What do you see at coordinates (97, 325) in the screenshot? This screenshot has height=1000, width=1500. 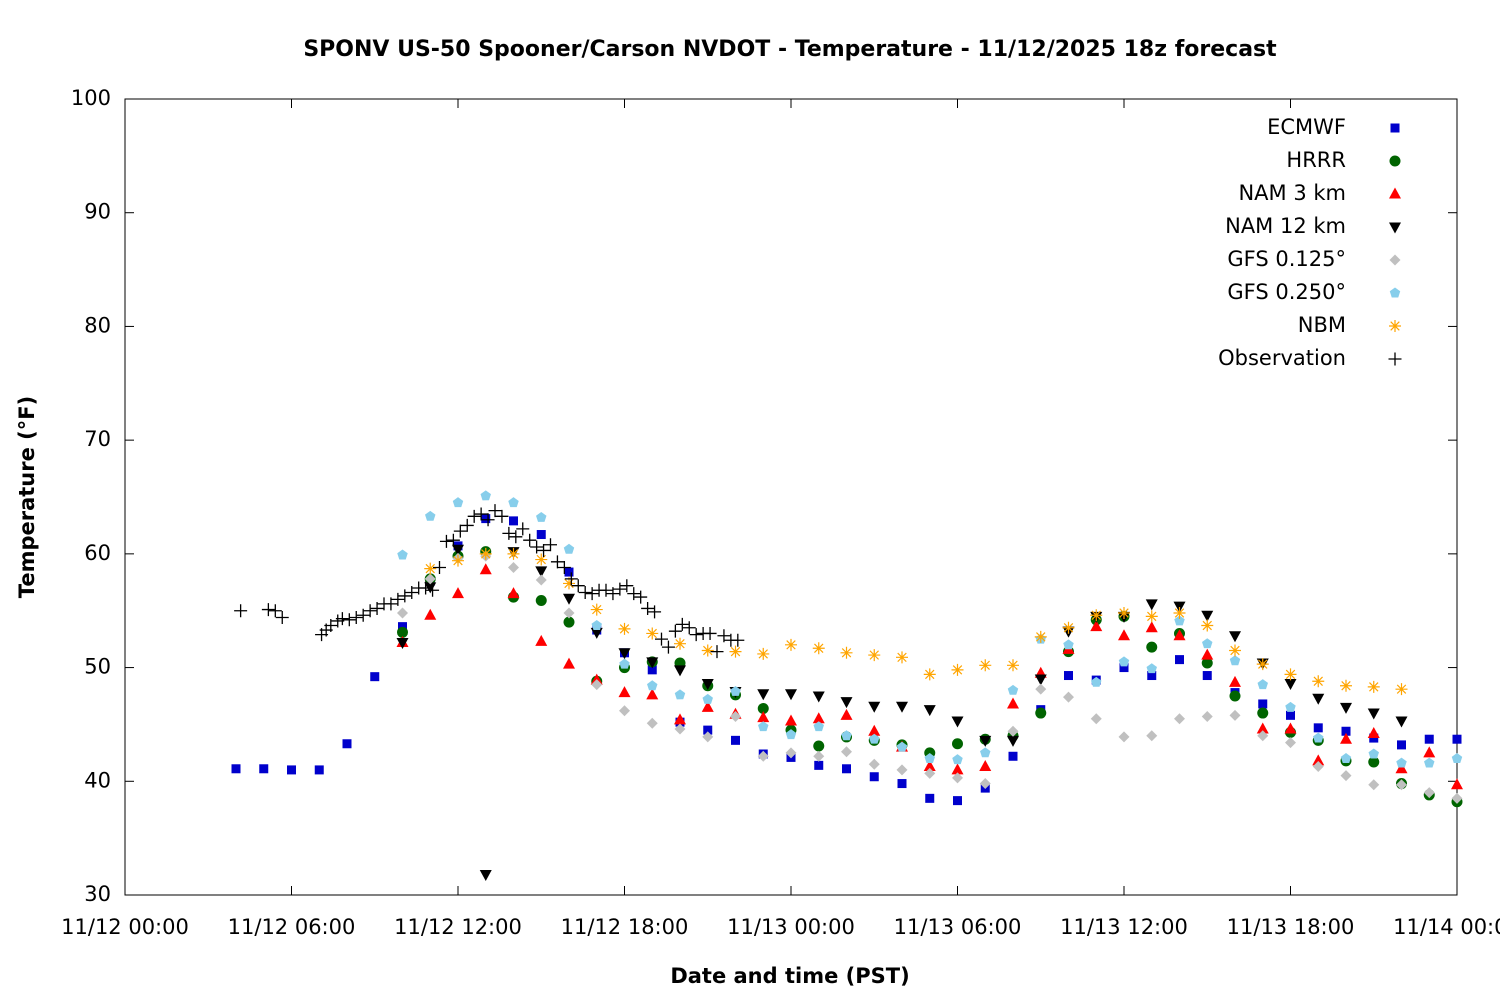 I see `y-tick-label: 80` at bounding box center [97, 325].